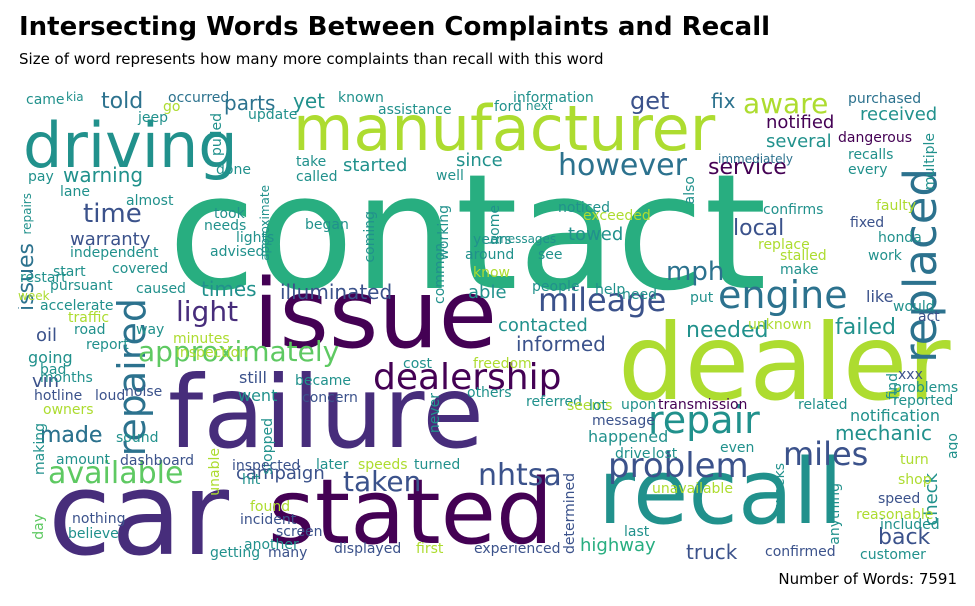  Describe the element at coordinates (336, 292) in the screenshot. I see `cloud-word: illuminated` at that location.